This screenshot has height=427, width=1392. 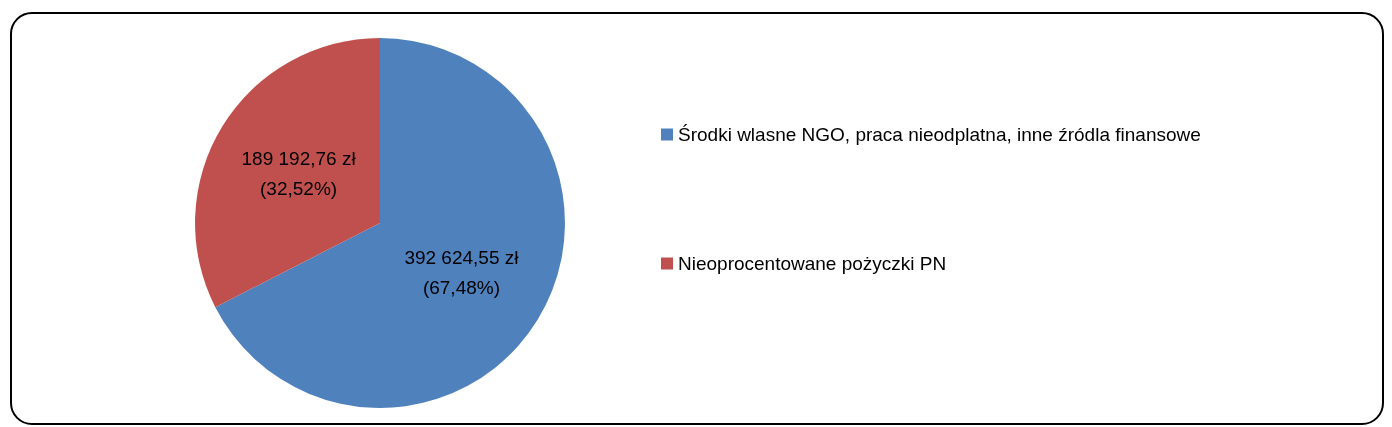 I want to click on data-label: 392 624,55 zł (67,48%), so click(x=462, y=273).